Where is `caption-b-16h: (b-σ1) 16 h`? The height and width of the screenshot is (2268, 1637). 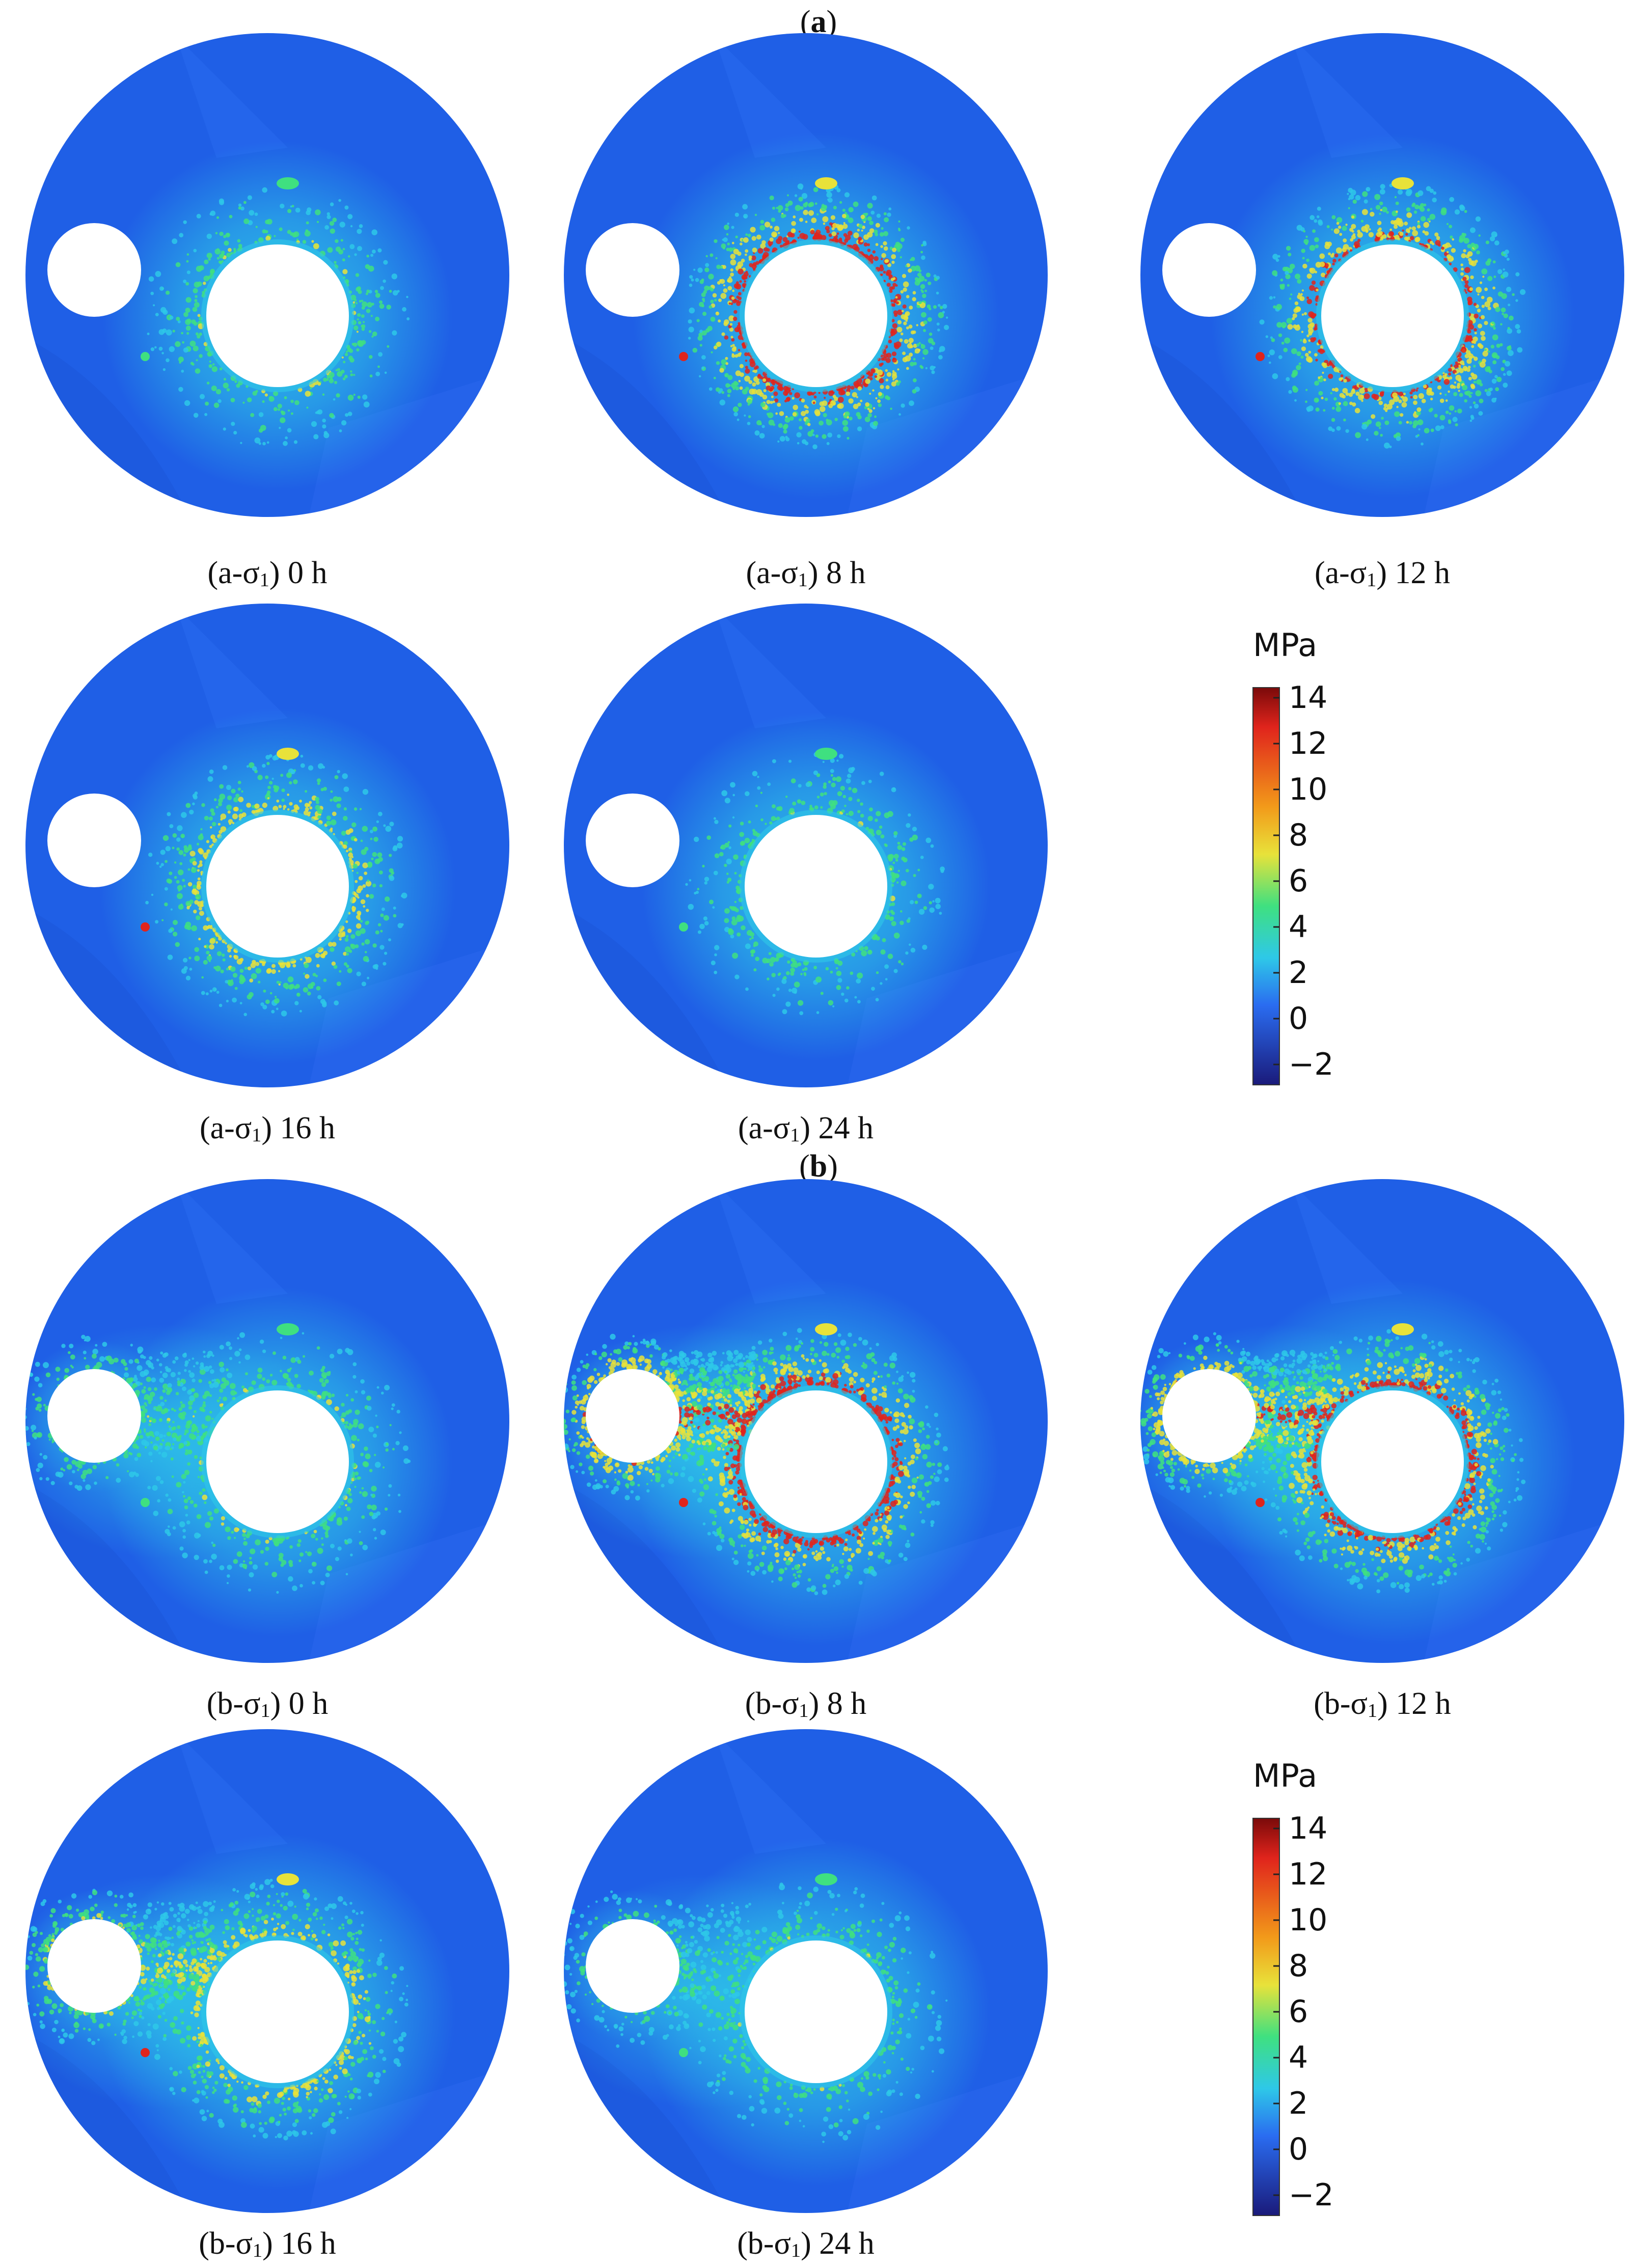
caption-b-16h: (b-σ1) 16 h is located at coordinates (268, 2243).